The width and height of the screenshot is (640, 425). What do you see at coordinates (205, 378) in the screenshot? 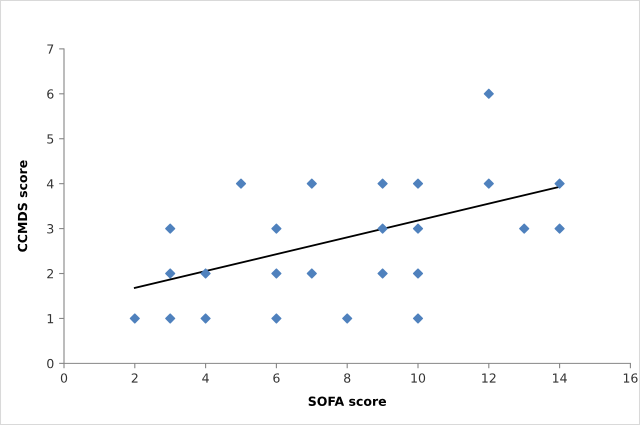
I see `x-tick-label: 4` at bounding box center [205, 378].